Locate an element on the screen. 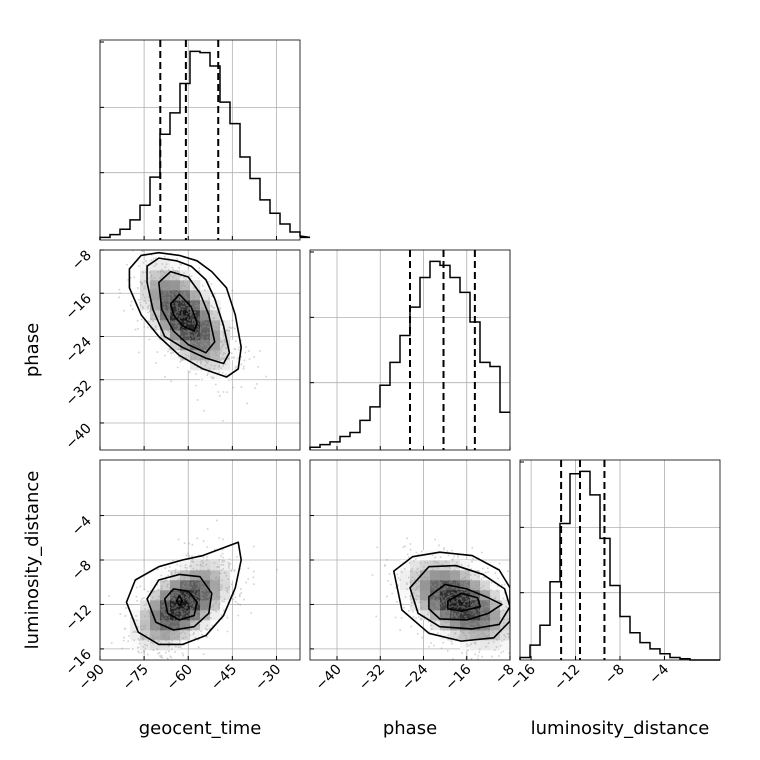  y-tick-label-luminosity_distance: −12 is located at coordinates (79, 618).